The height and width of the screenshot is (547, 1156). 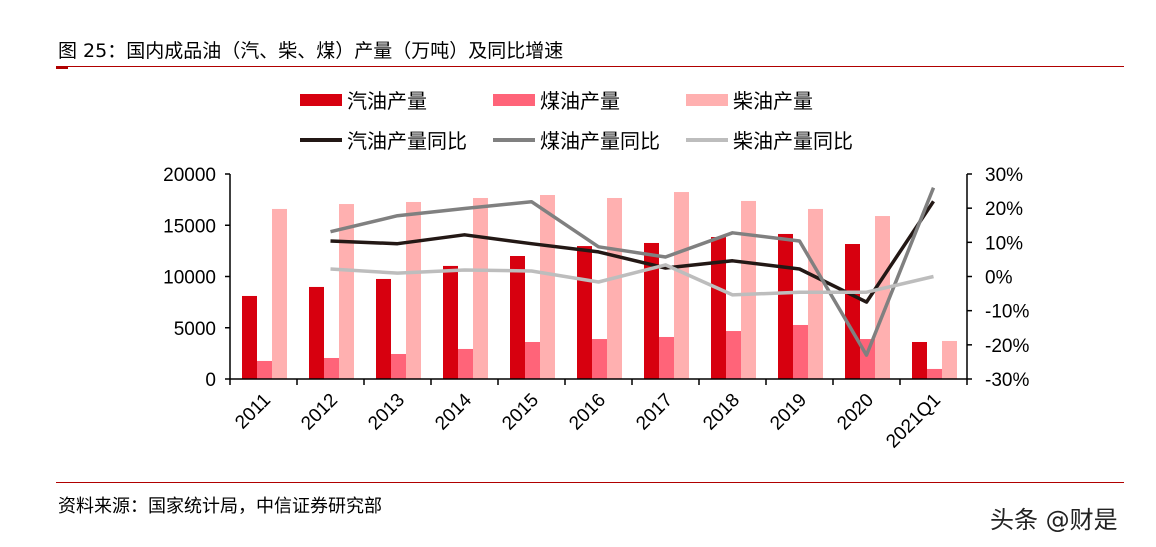 What do you see at coordinates (62, 67) in the screenshot?
I see `top-rule-mark` at bounding box center [62, 67].